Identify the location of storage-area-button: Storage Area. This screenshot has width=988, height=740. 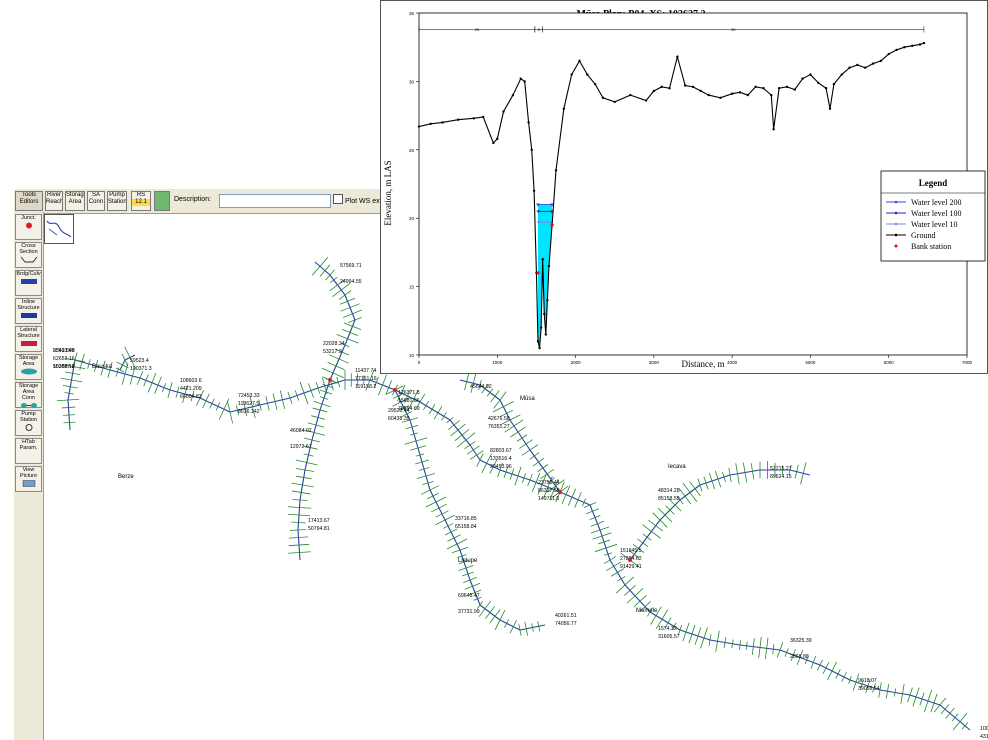
(75, 201).